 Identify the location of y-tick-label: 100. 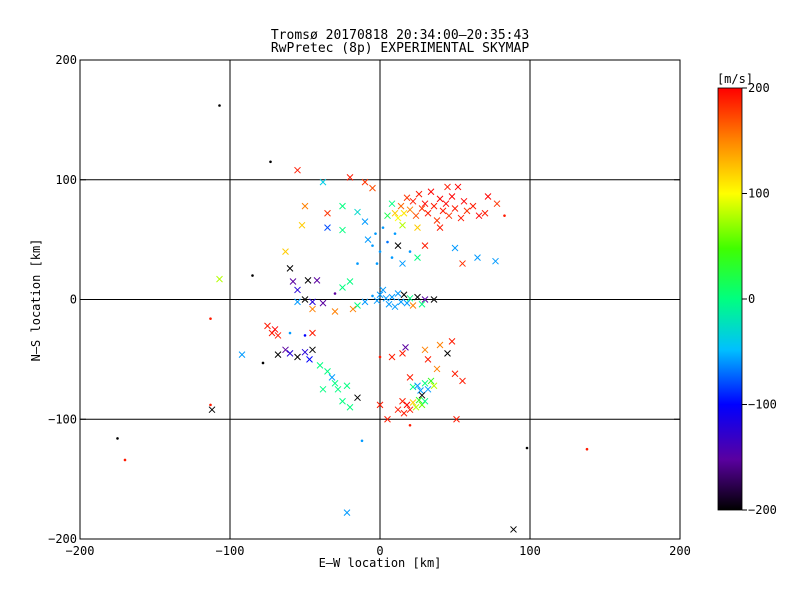
(66, 180).